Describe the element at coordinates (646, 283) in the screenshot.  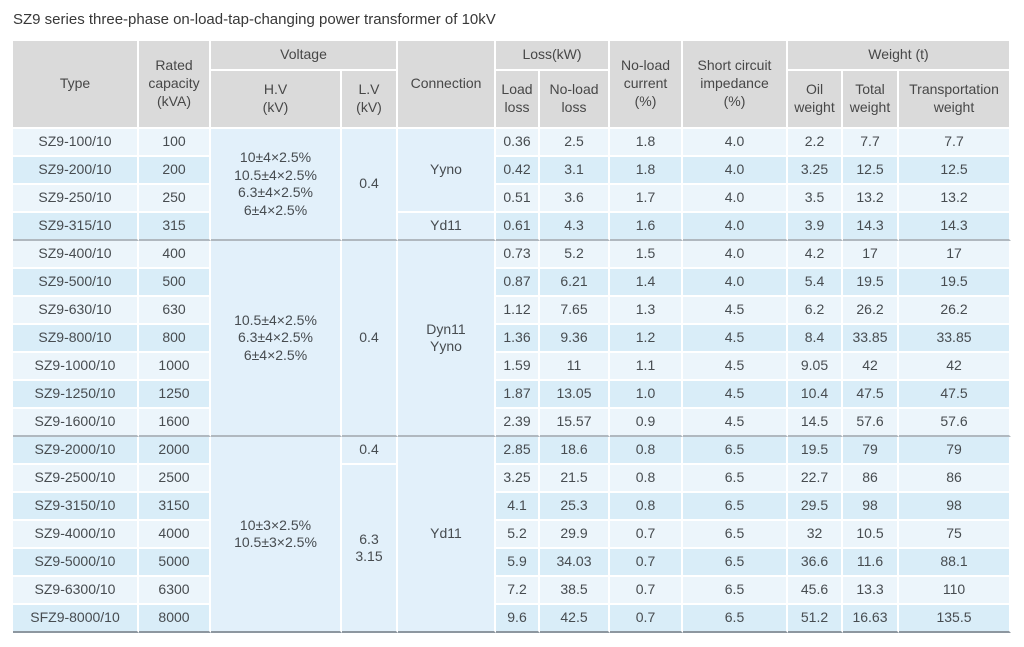
I see `cell-no-load-current: 1.4` at that location.